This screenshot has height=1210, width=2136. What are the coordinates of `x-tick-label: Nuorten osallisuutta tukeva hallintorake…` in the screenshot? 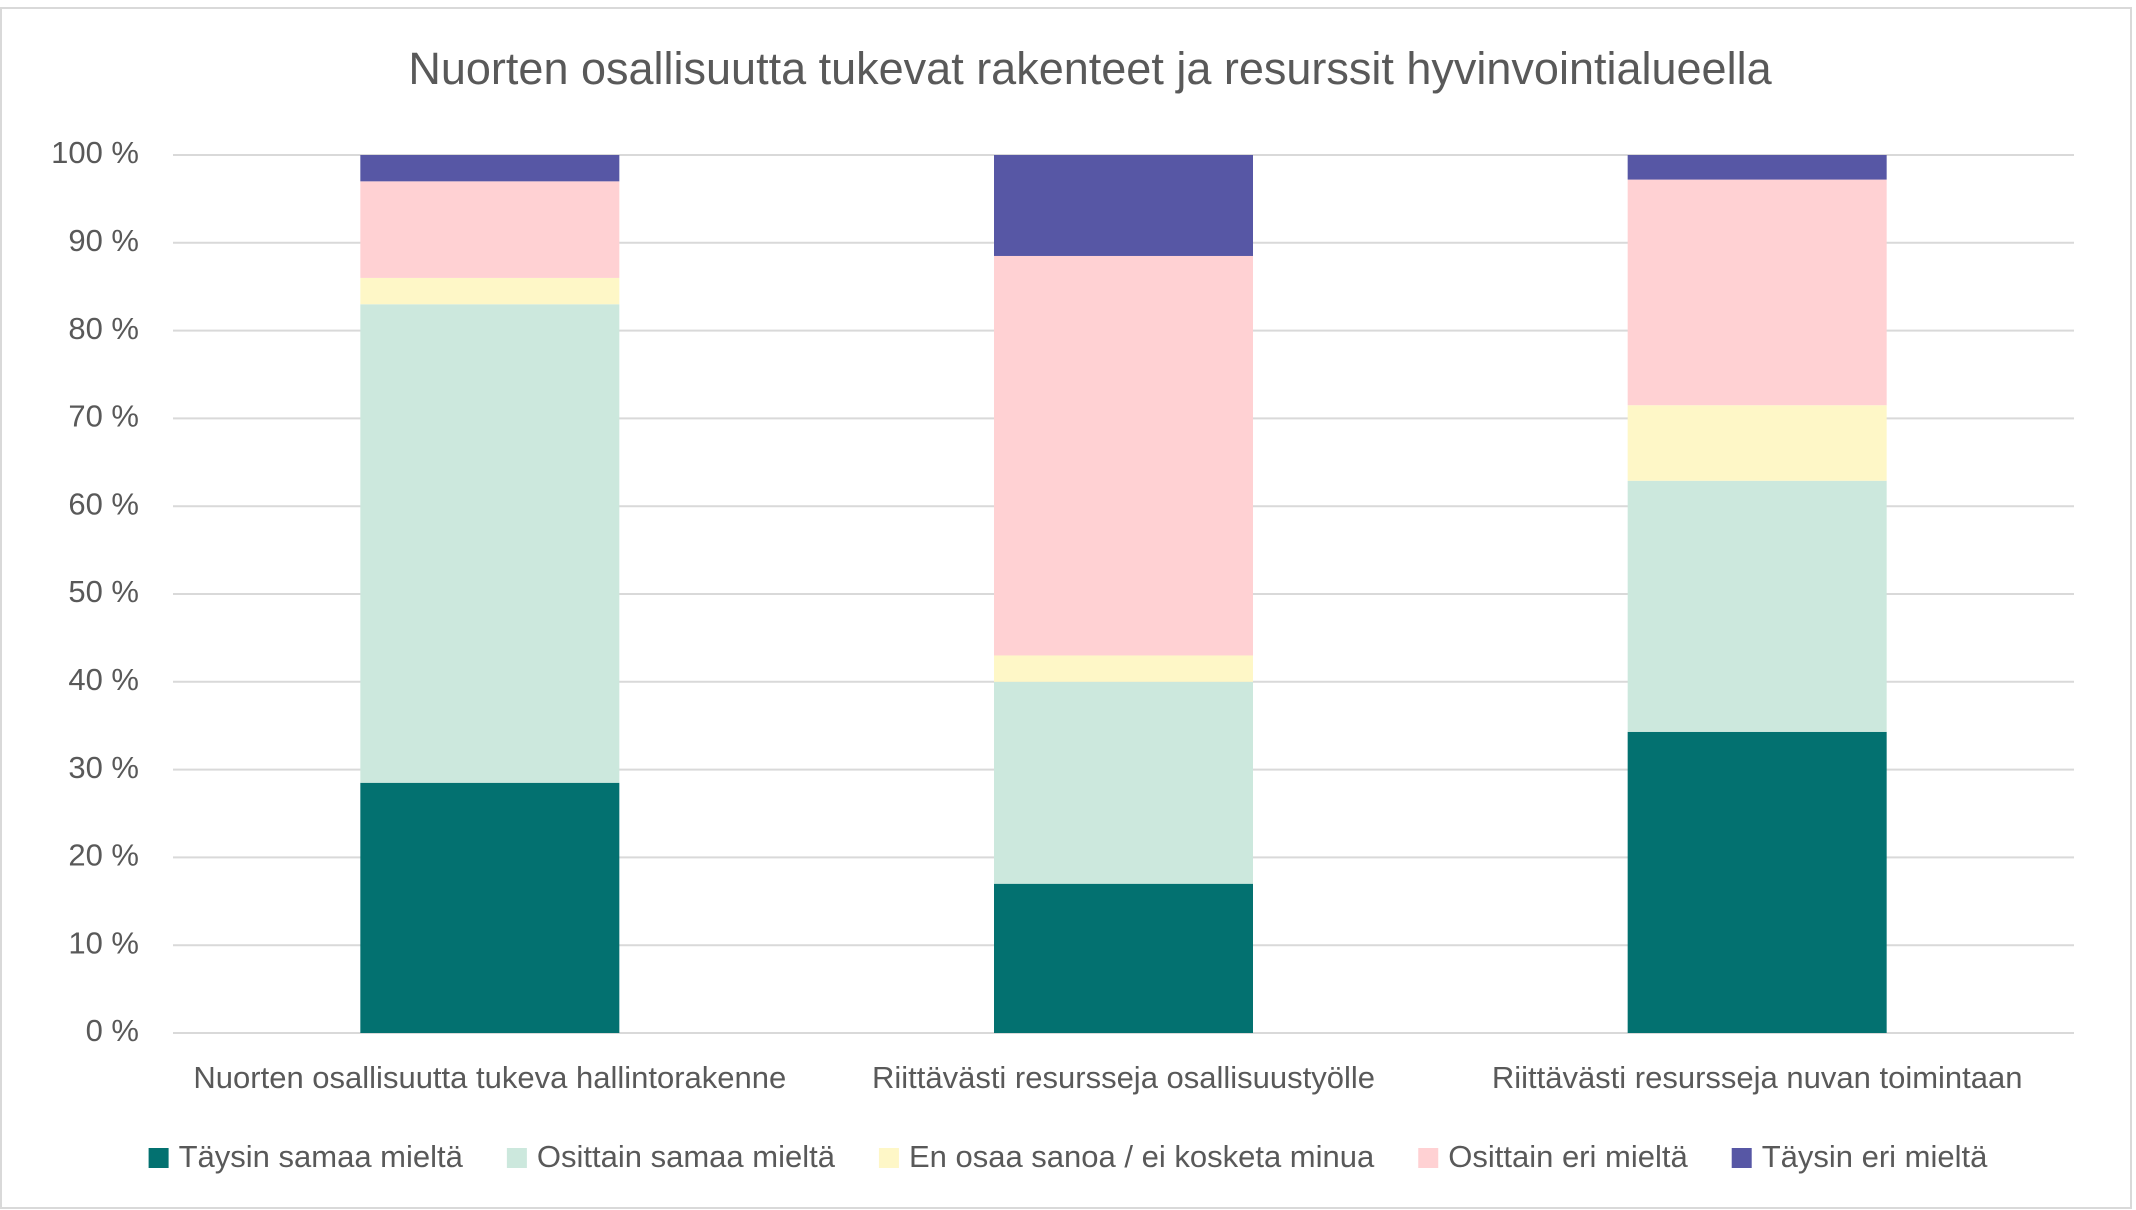 It's located at (489, 1077).